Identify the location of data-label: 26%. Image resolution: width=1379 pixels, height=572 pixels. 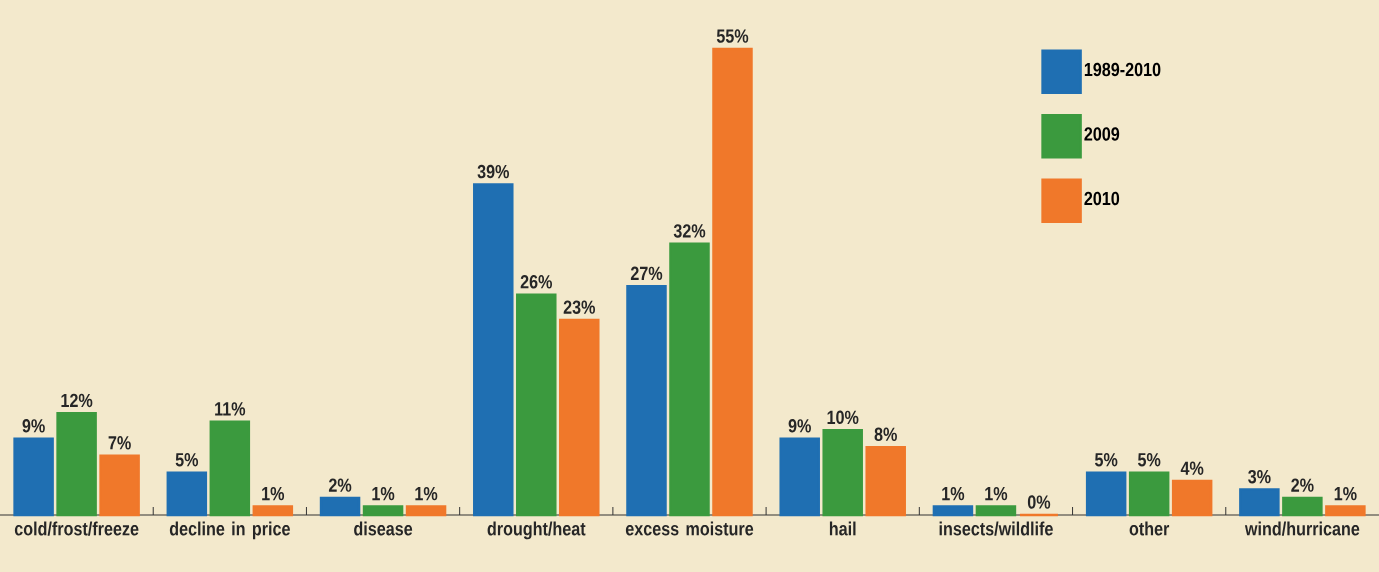
(536, 282).